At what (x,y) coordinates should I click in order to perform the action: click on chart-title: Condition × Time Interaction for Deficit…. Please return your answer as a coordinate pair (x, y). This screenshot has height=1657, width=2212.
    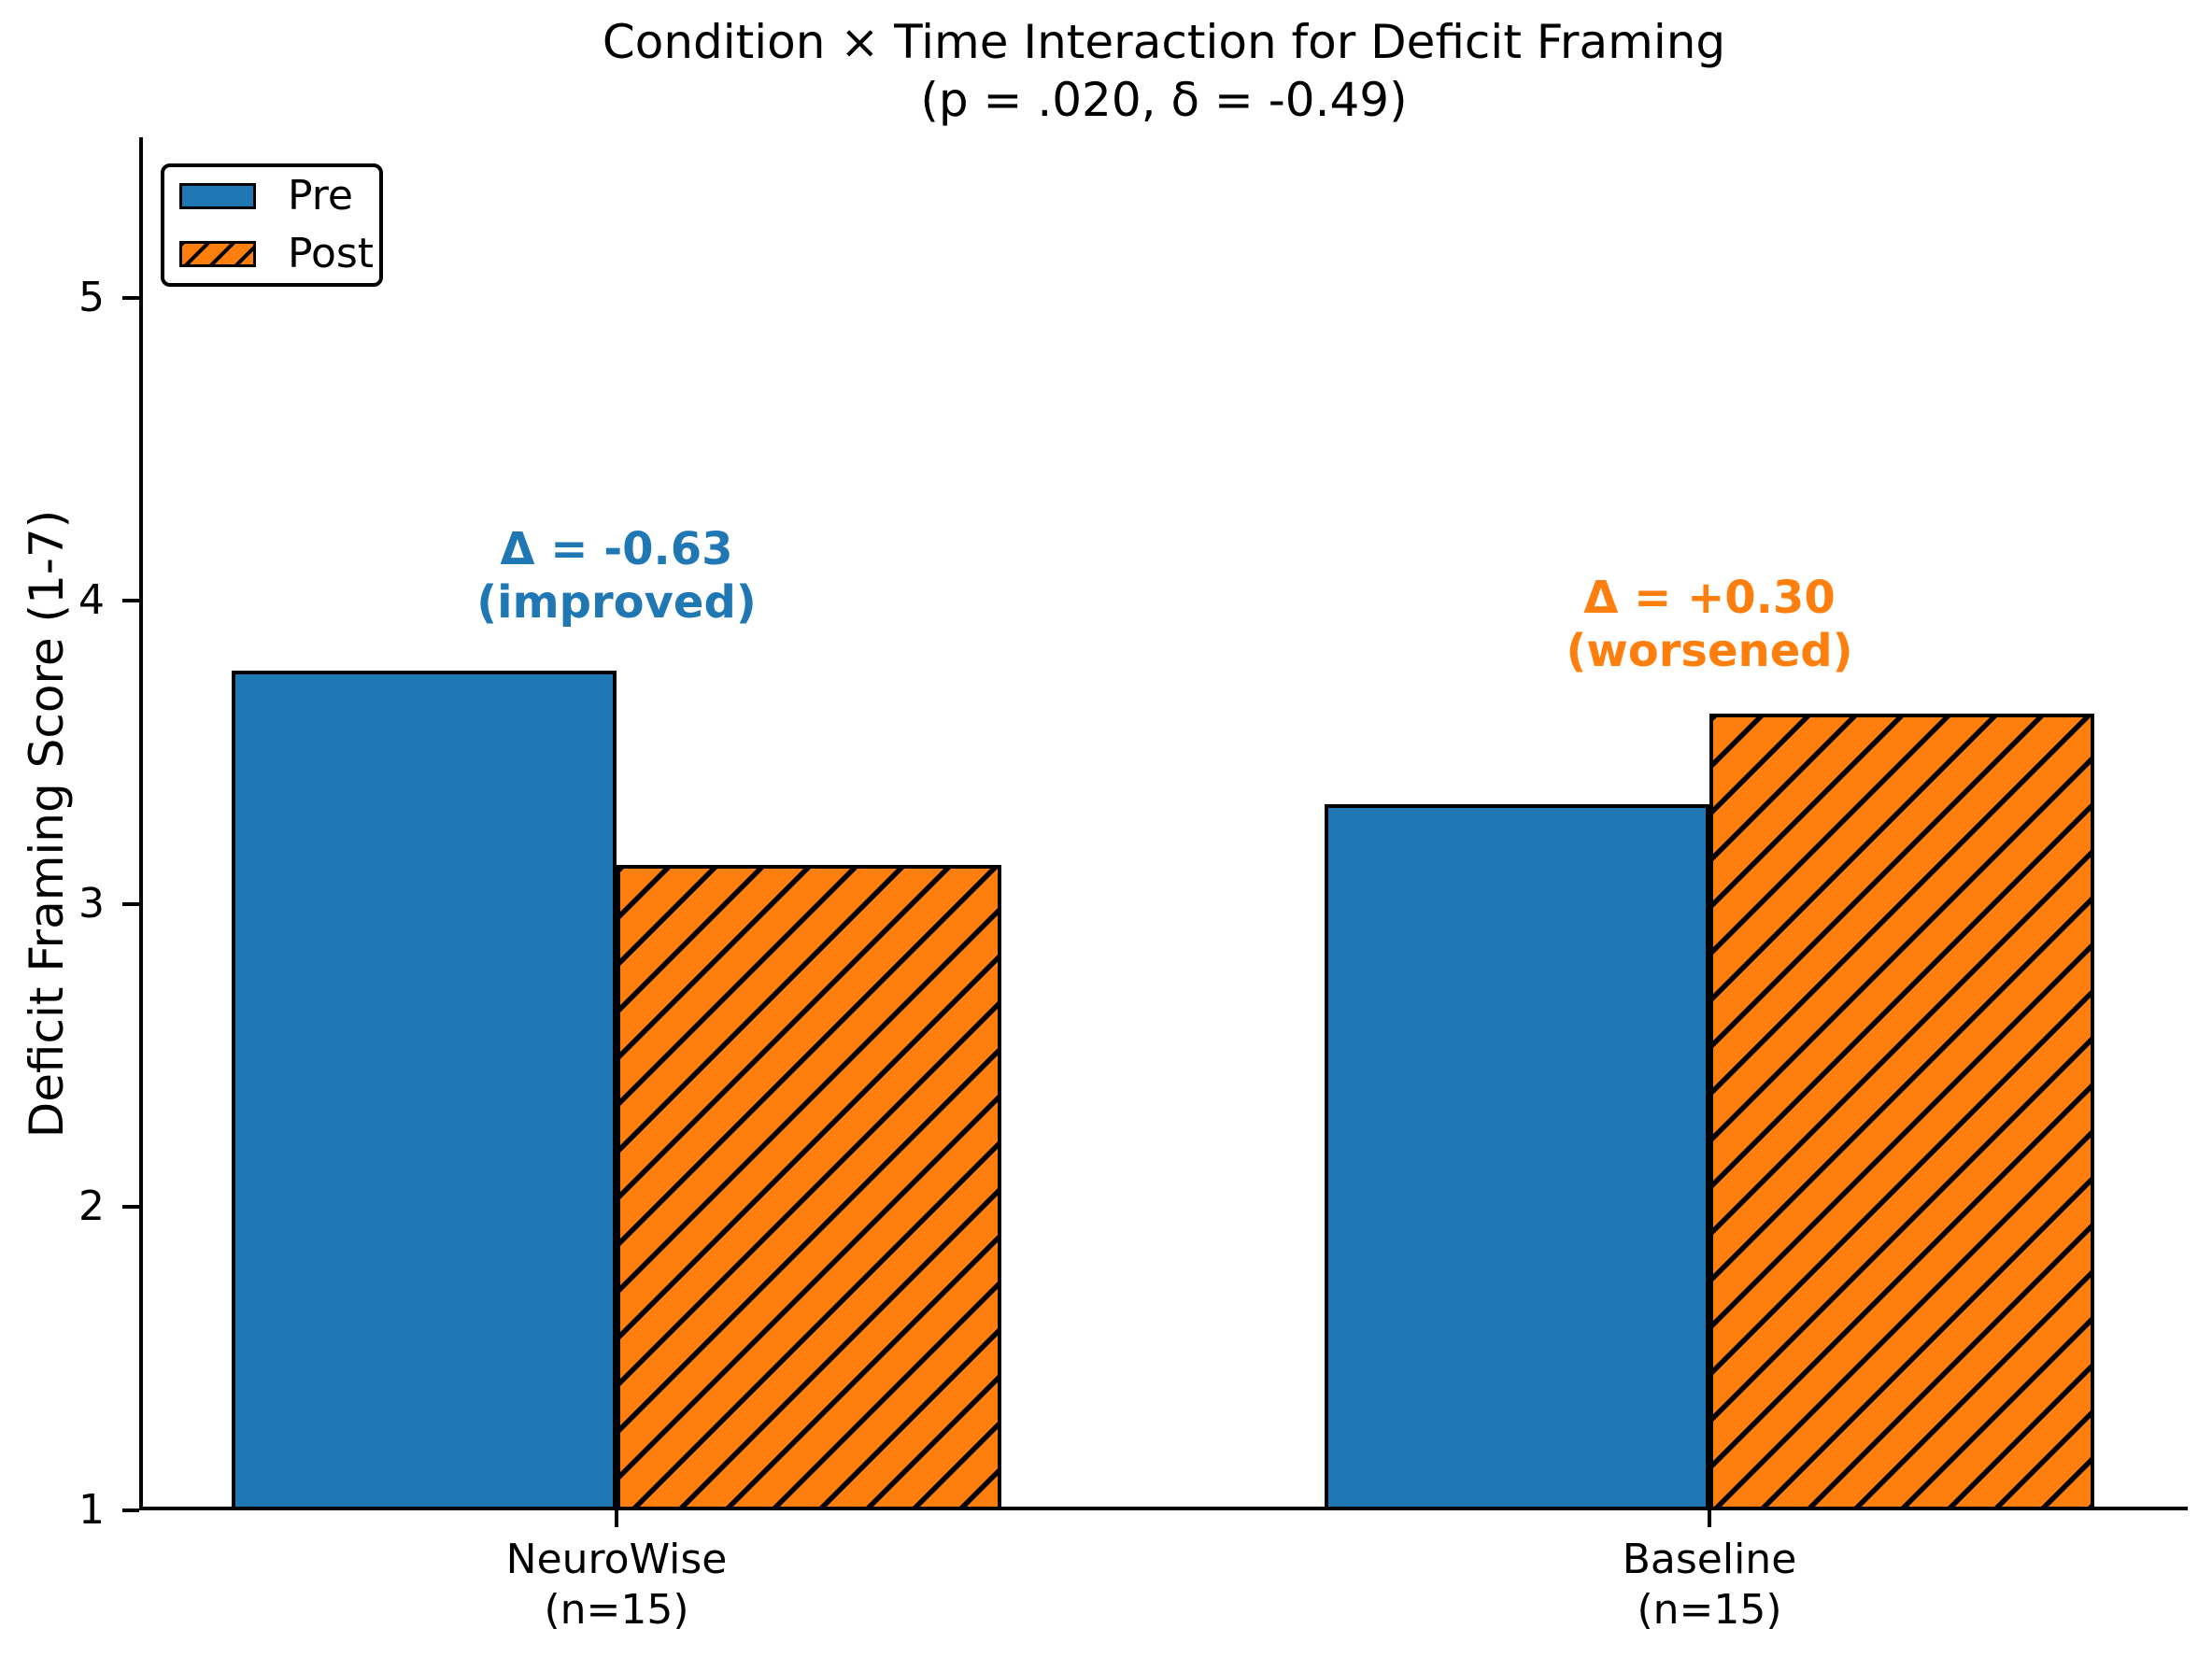
    Looking at the image, I should click on (1164, 42).